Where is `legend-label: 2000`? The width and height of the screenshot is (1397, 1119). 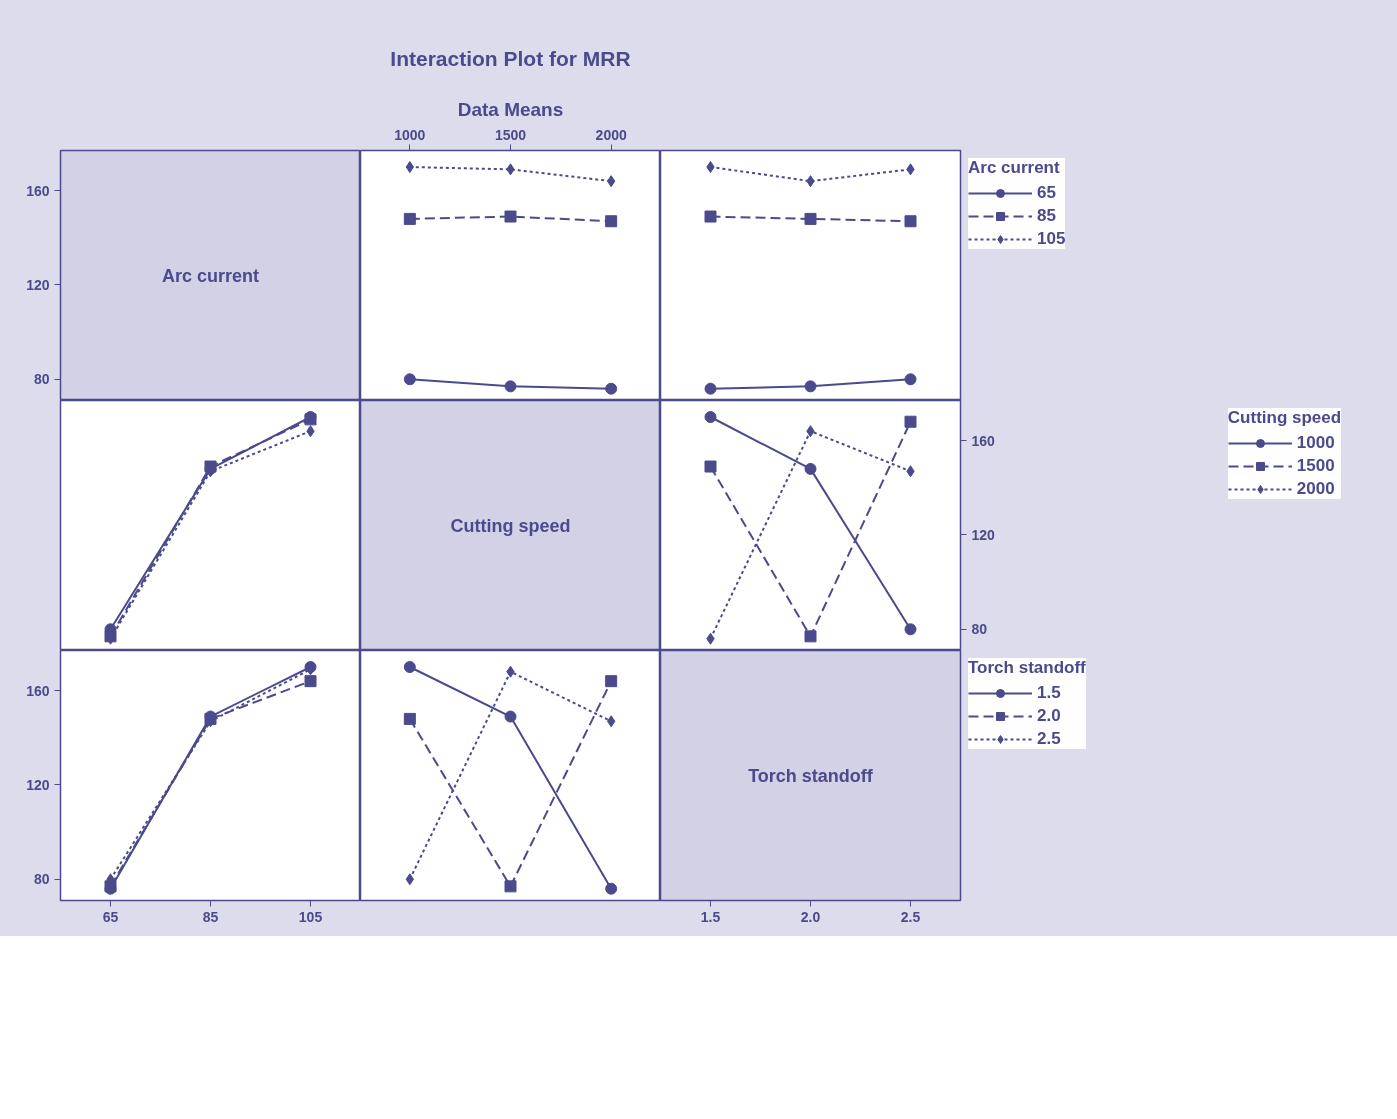
legend-label: 2000 is located at coordinates (1315, 489).